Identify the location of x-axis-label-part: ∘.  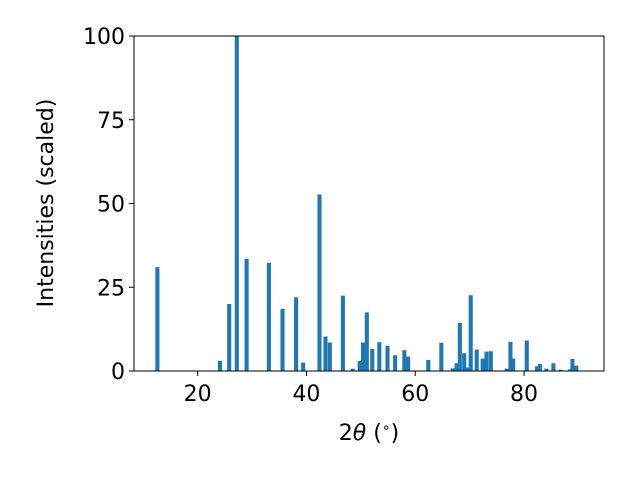
(386, 428).